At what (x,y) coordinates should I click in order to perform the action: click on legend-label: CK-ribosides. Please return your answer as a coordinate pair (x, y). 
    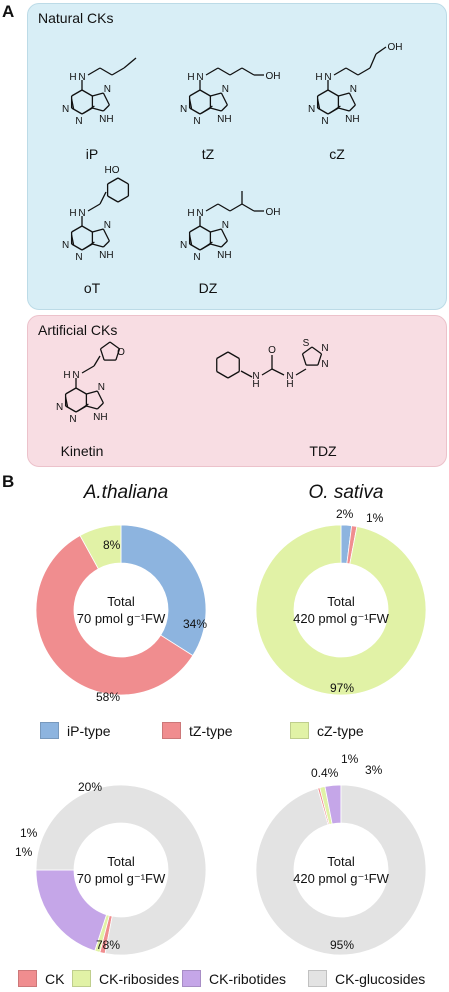
    Looking at the image, I should click on (139, 978).